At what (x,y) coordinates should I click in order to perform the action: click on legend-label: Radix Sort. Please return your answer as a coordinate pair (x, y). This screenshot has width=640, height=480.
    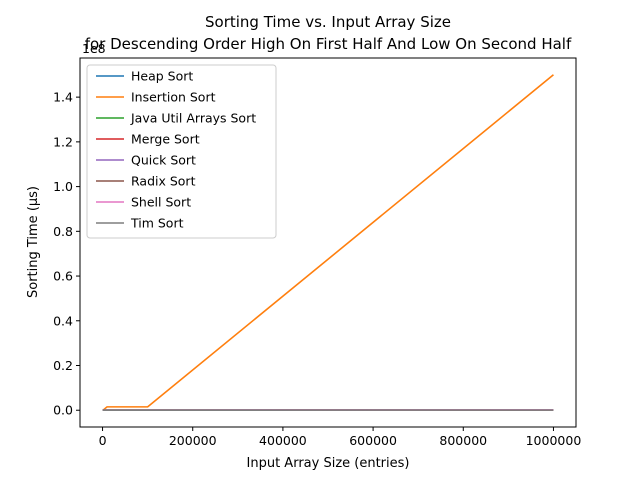
    Looking at the image, I should click on (163, 181).